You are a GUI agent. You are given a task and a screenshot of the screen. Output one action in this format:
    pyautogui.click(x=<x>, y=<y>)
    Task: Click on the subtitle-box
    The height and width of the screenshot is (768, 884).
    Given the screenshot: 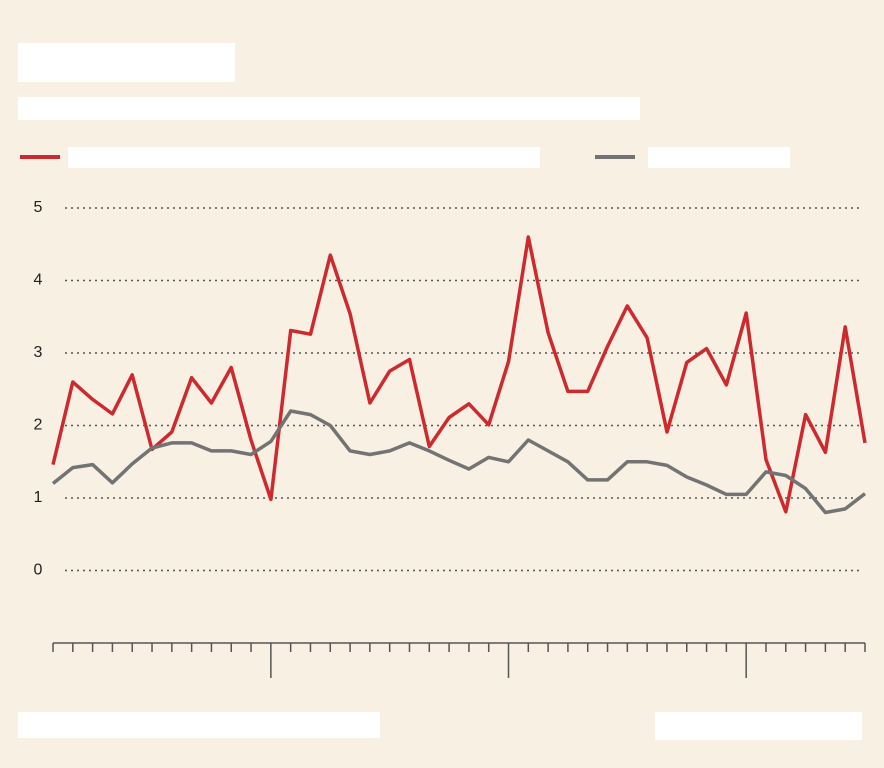 What is the action you would take?
    pyautogui.click(x=329, y=108)
    